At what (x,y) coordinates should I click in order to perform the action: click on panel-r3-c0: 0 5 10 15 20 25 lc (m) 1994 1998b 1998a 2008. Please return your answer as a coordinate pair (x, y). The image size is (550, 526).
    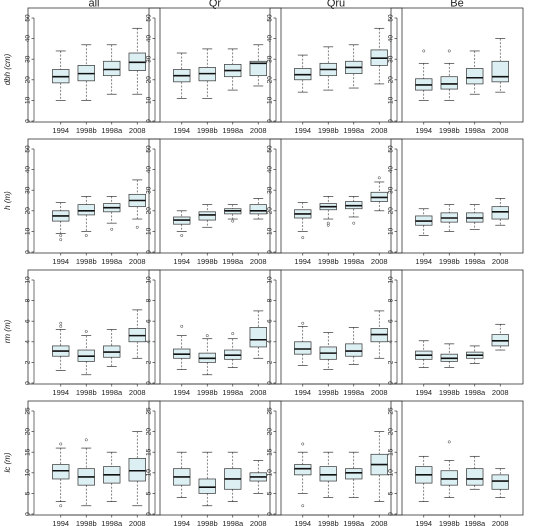
    Looking at the image, I should click on (82, 463).